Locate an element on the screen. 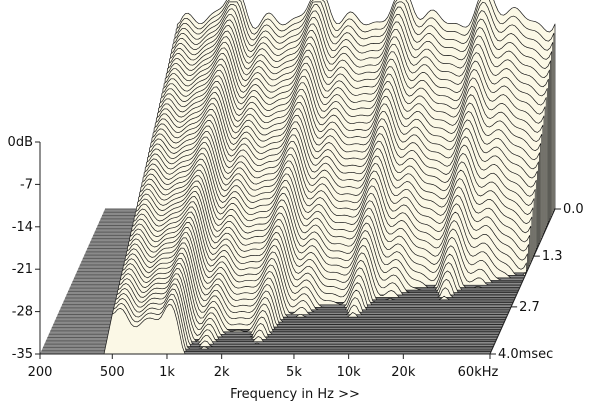  y-tick-label: -14 is located at coordinates (22, 227).